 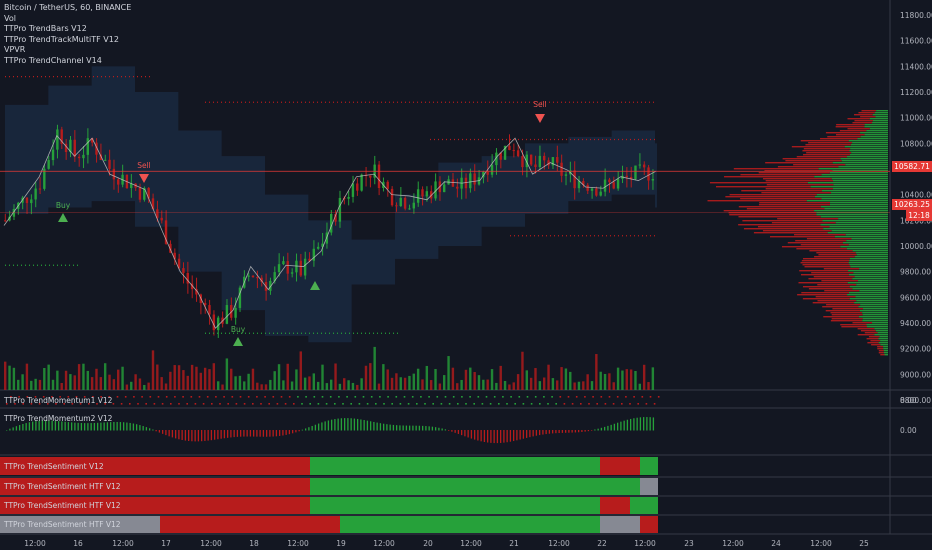 I want to click on sentiment-segment, so click(x=80, y=524).